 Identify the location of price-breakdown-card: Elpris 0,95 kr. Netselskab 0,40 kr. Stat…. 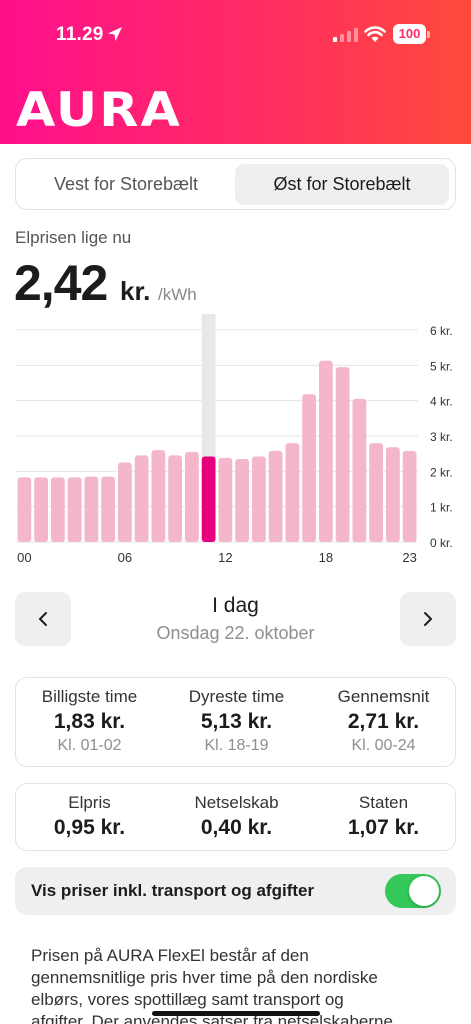
(235, 817).